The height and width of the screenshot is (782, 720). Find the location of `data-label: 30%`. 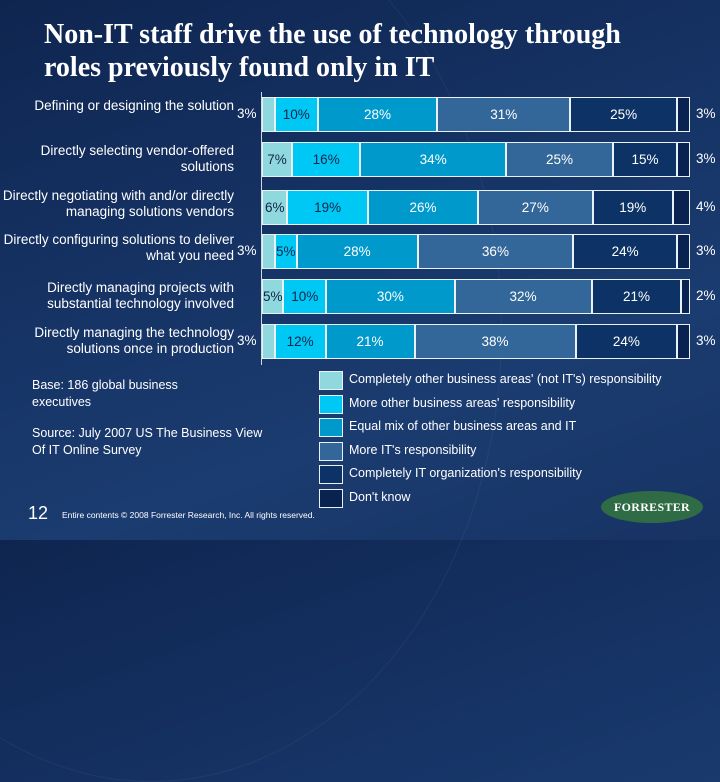

data-label: 30% is located at coordinates (390, 296).